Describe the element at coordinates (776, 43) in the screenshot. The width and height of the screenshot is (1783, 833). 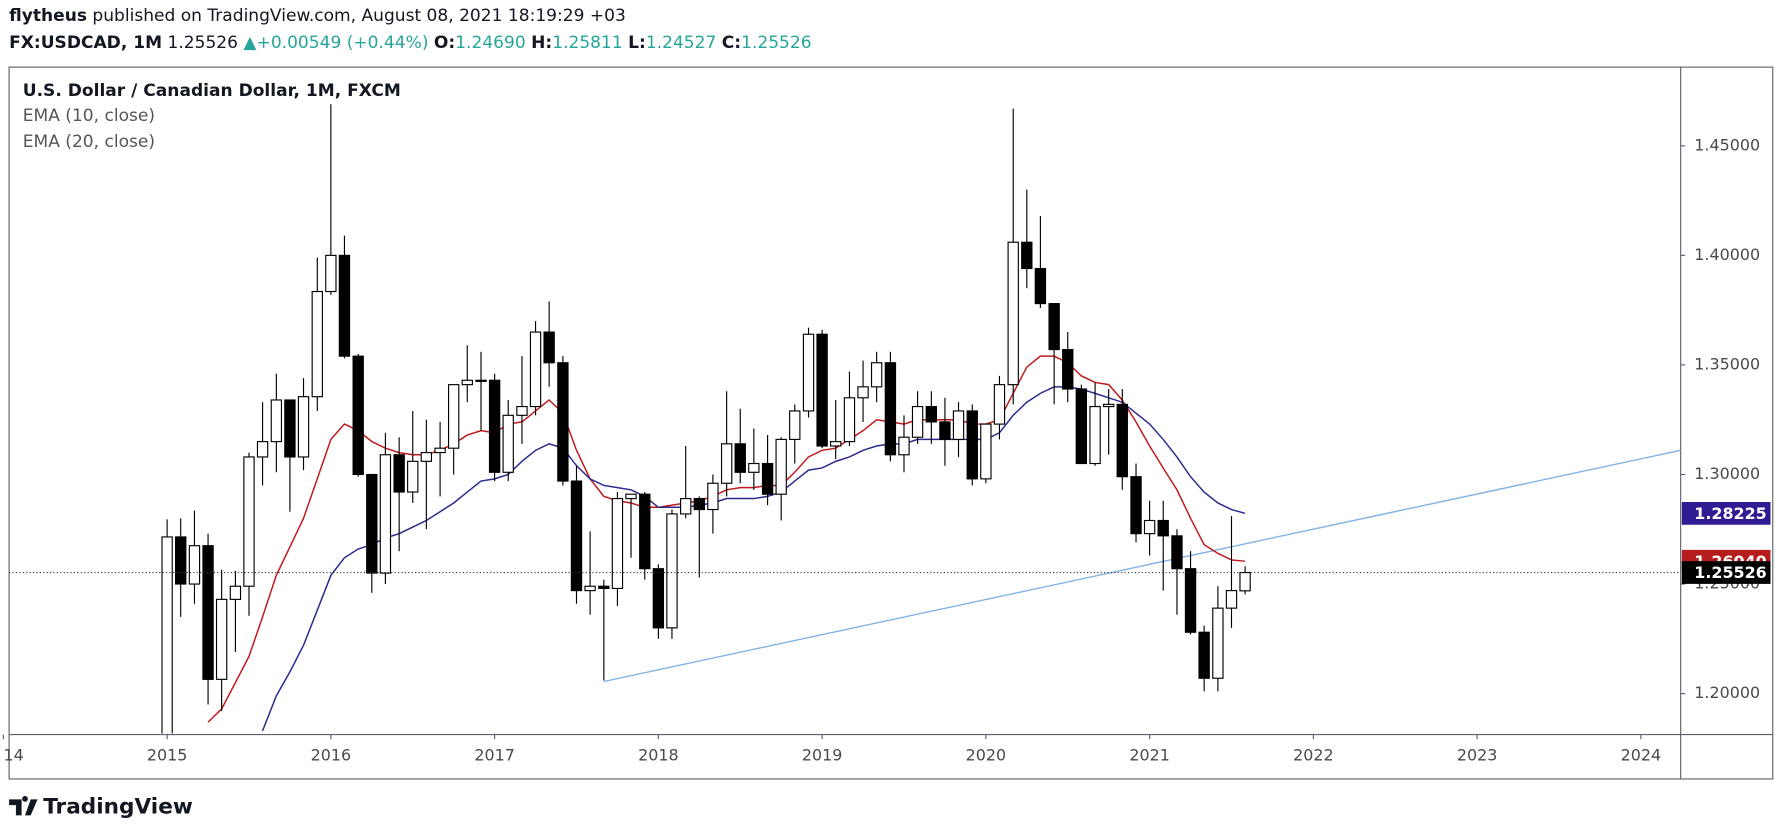
I see `close: 1.25526` at that location.